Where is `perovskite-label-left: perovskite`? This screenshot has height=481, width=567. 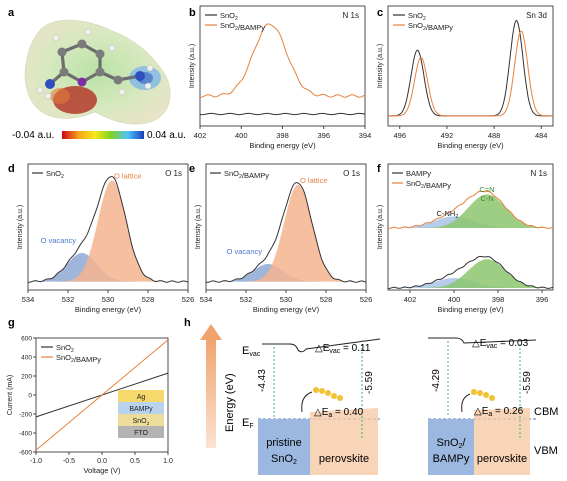 perovskite-label-left: perovskite is located at coordinates (344, 459).